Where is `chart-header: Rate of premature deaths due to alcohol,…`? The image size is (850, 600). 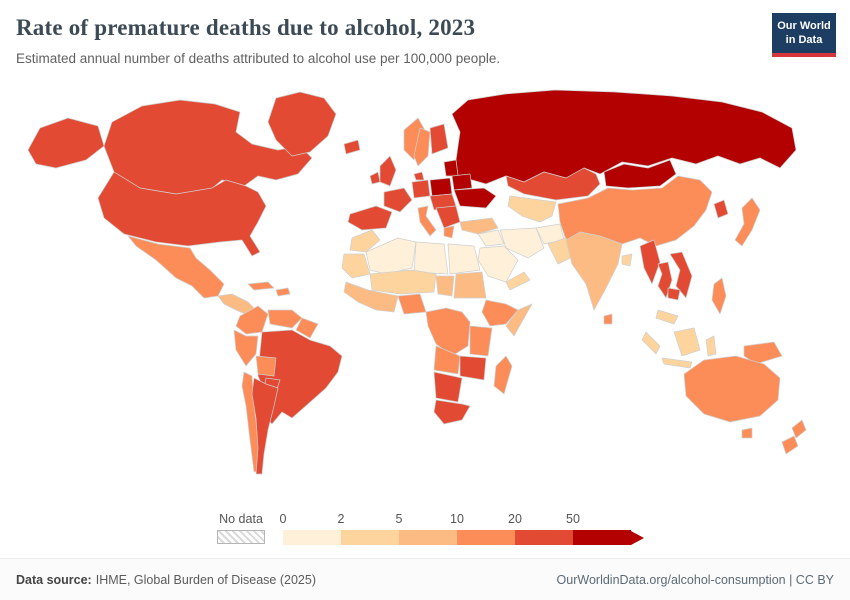
chart-header: Rate of premature deaths due to alcohol,… is located at coordinates (385, 40).